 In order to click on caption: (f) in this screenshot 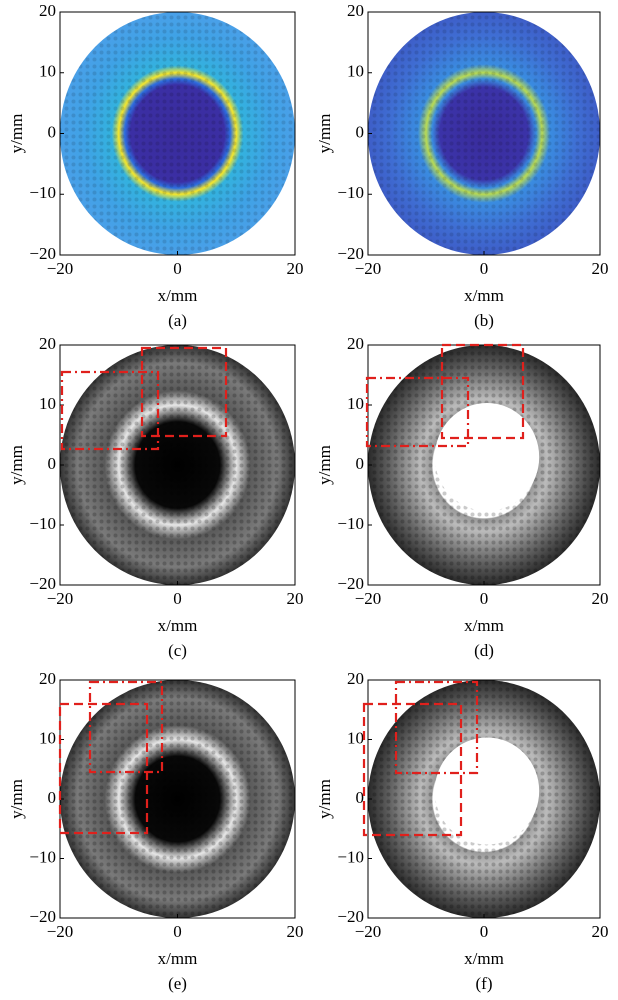, I will do `click(484, 983)`.